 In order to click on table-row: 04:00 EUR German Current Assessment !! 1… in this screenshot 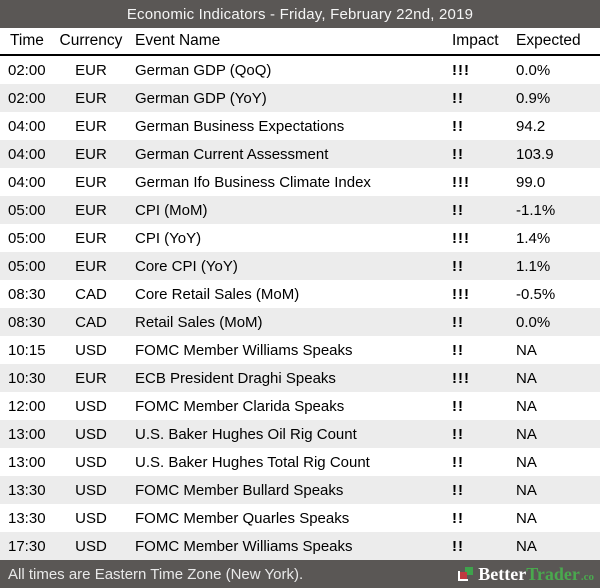, I will do `click(300, 154)`.